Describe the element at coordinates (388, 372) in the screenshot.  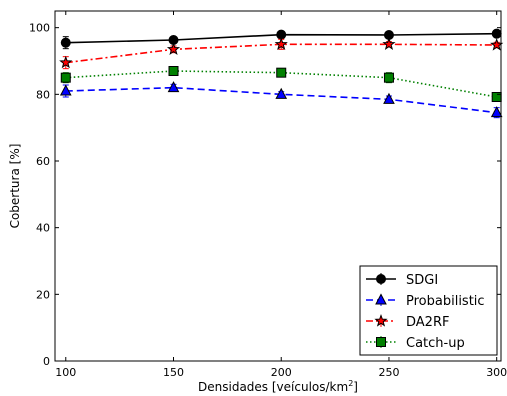
I see `x-tick-label: 250` at that location.